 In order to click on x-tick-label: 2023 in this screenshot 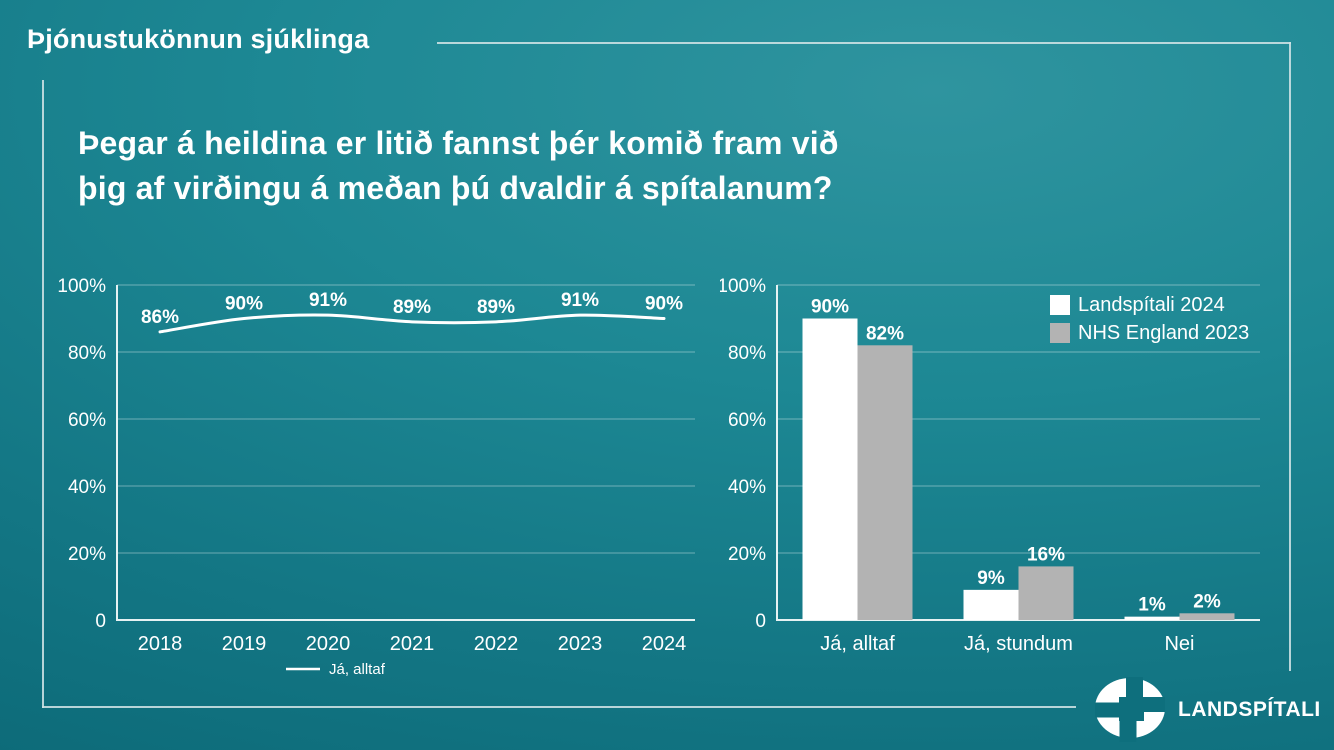, I will do `click(580, 644)`.